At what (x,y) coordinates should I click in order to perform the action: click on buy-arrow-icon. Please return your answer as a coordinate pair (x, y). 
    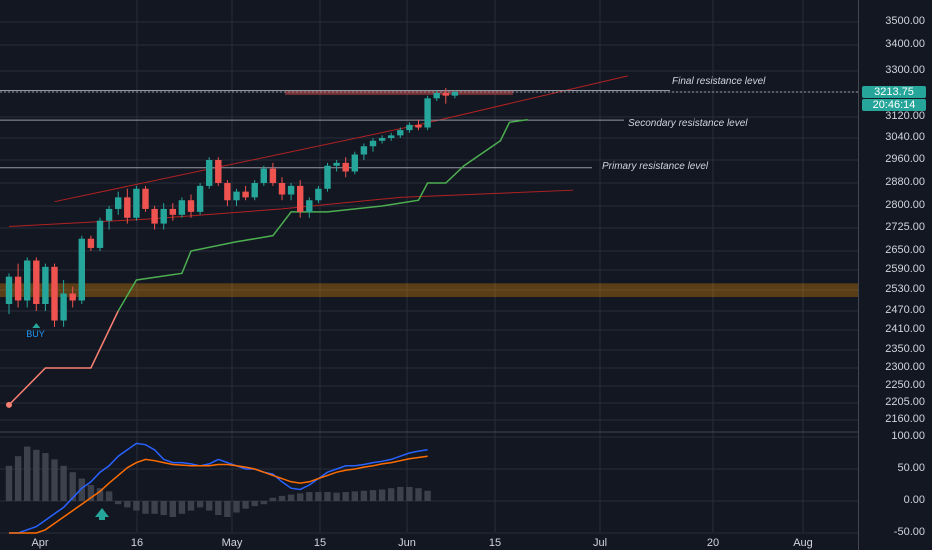
    Looking at the image, I should click on (36, 325).